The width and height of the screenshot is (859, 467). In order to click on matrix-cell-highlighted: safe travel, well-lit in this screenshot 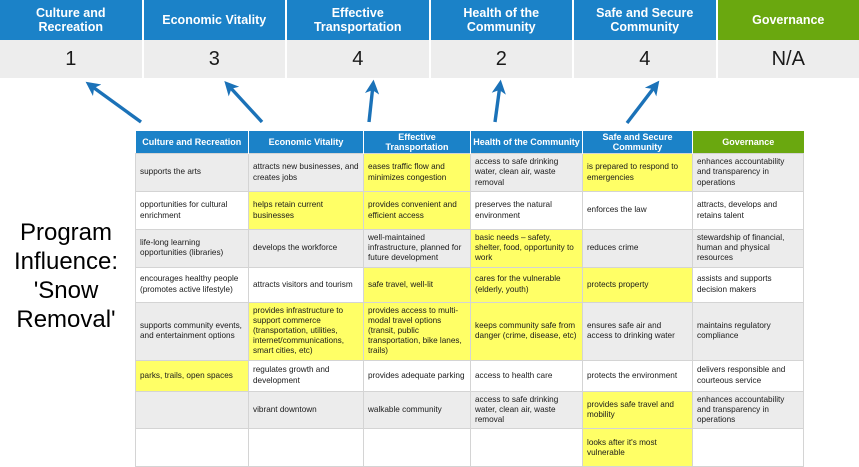, I will do `click(417, 284)`.